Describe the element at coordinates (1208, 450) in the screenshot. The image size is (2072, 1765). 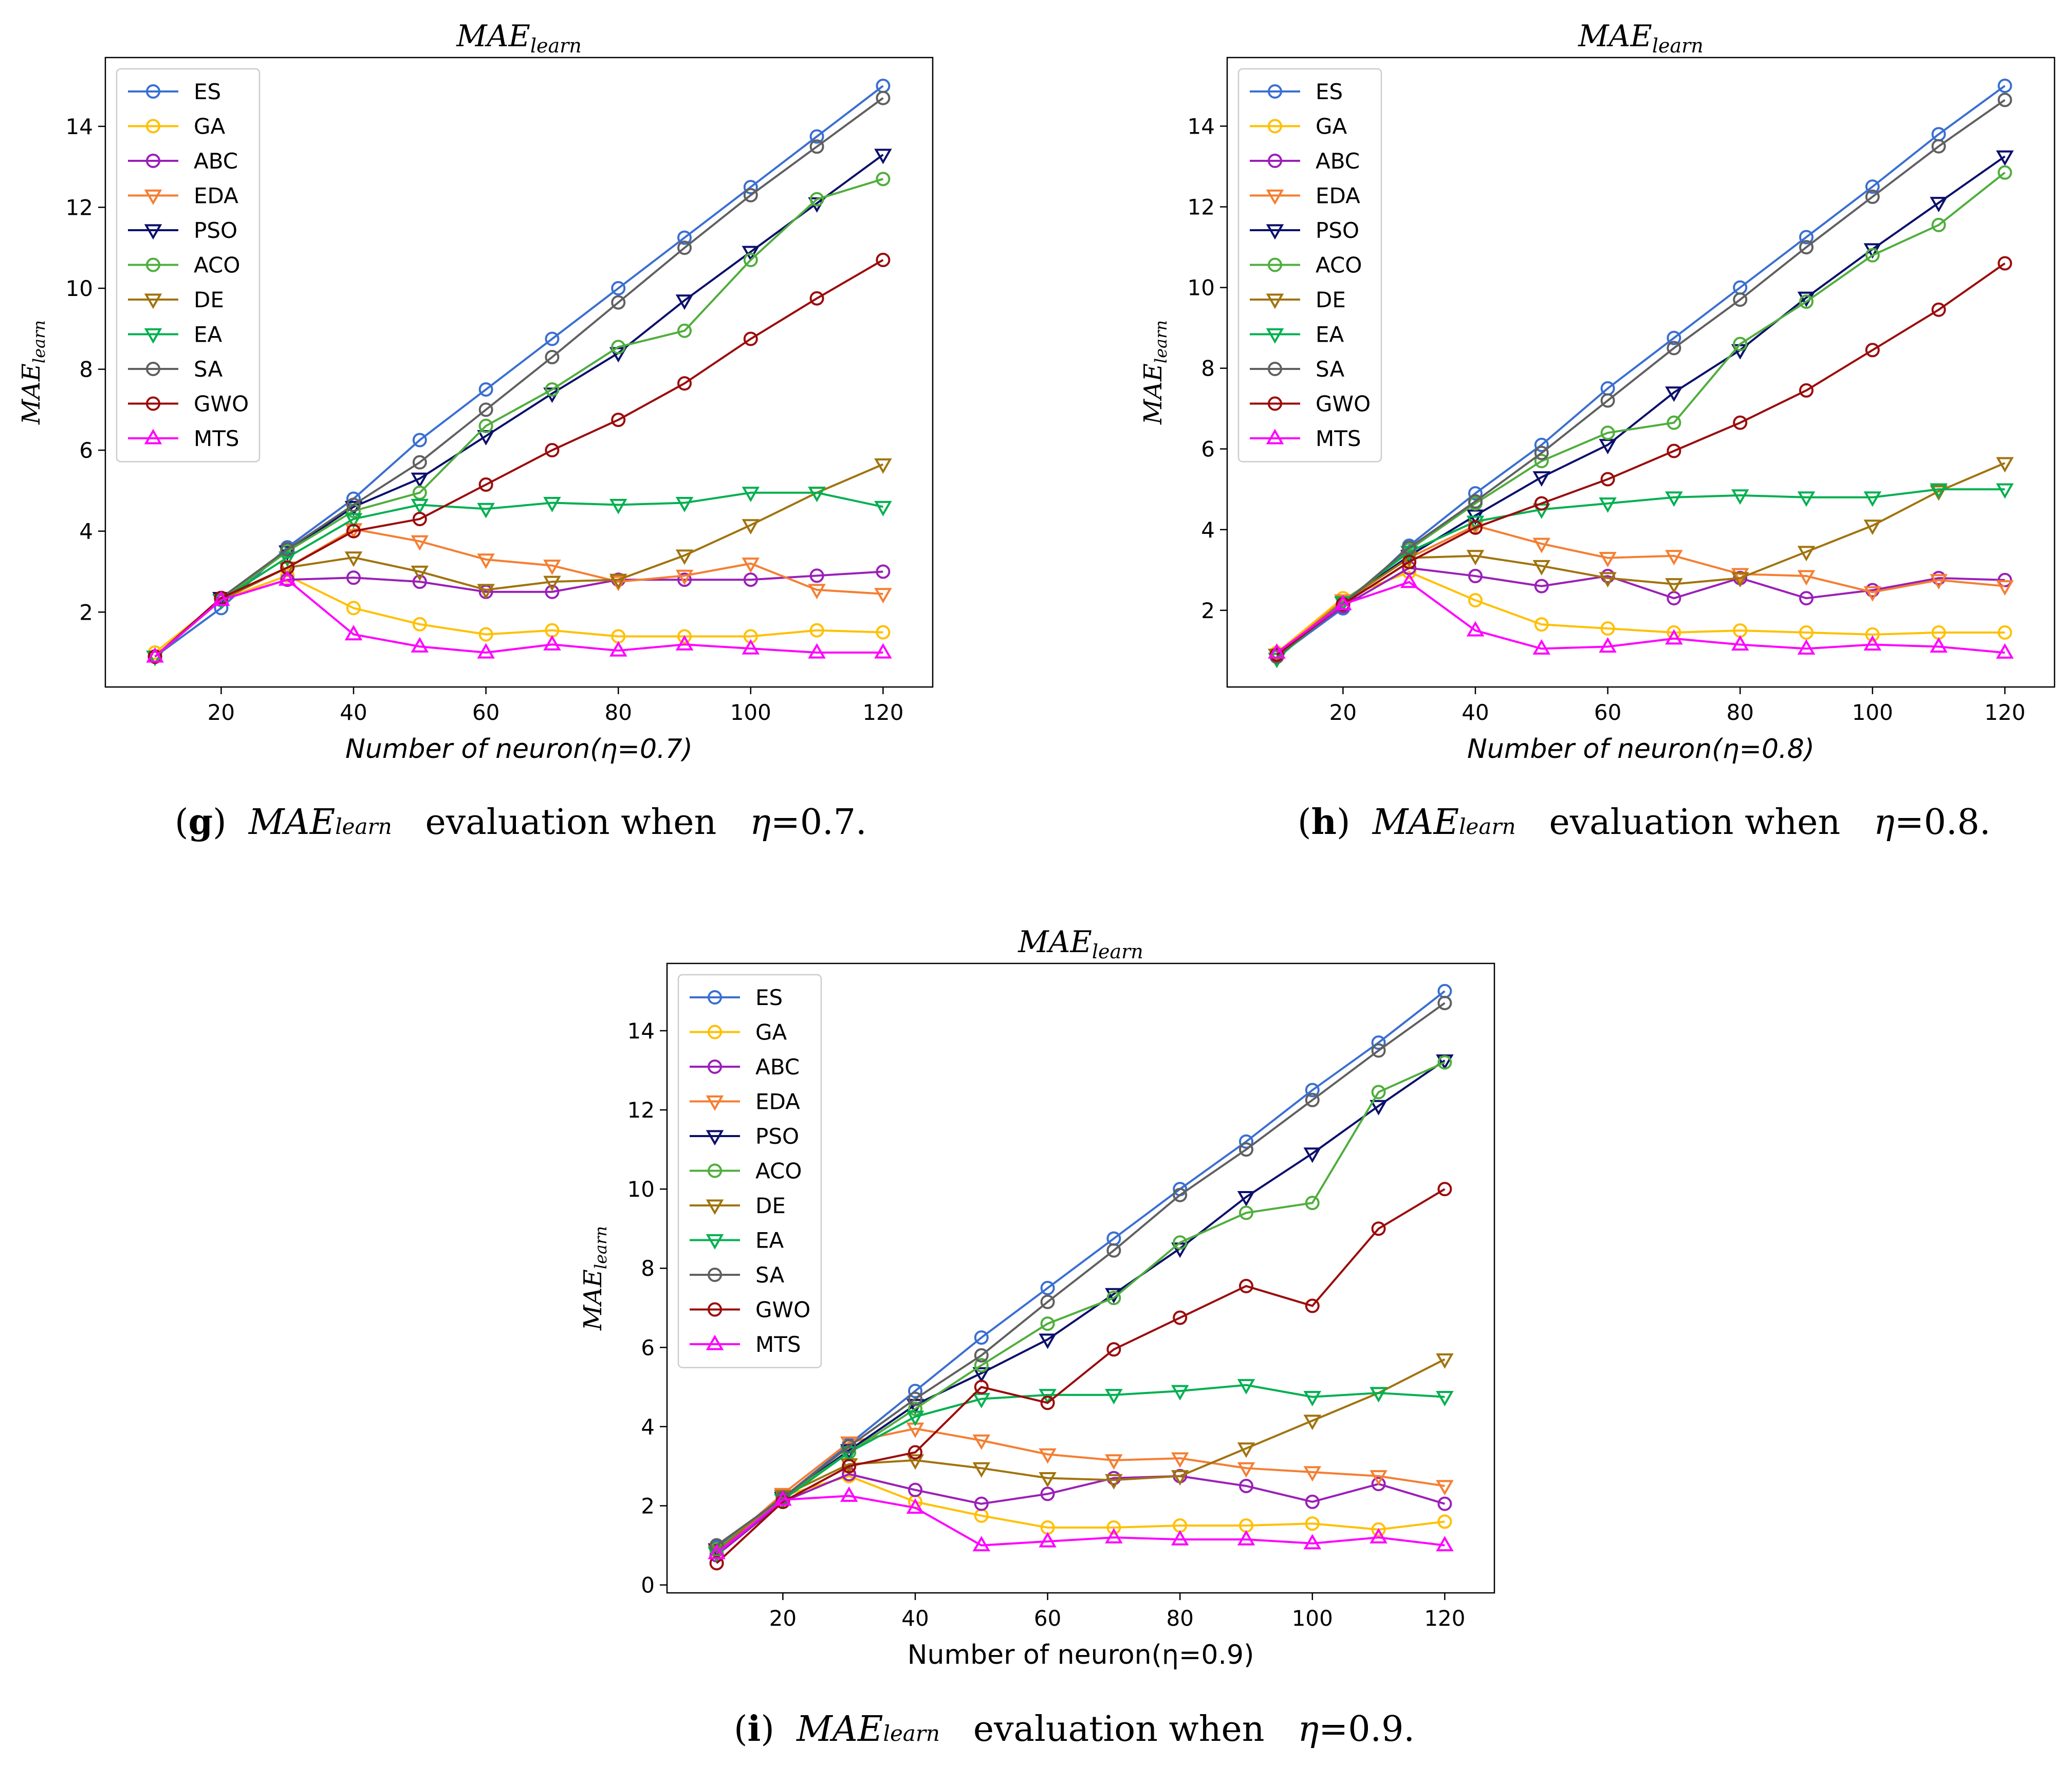
I see `y-tick-label: 6` at that location.